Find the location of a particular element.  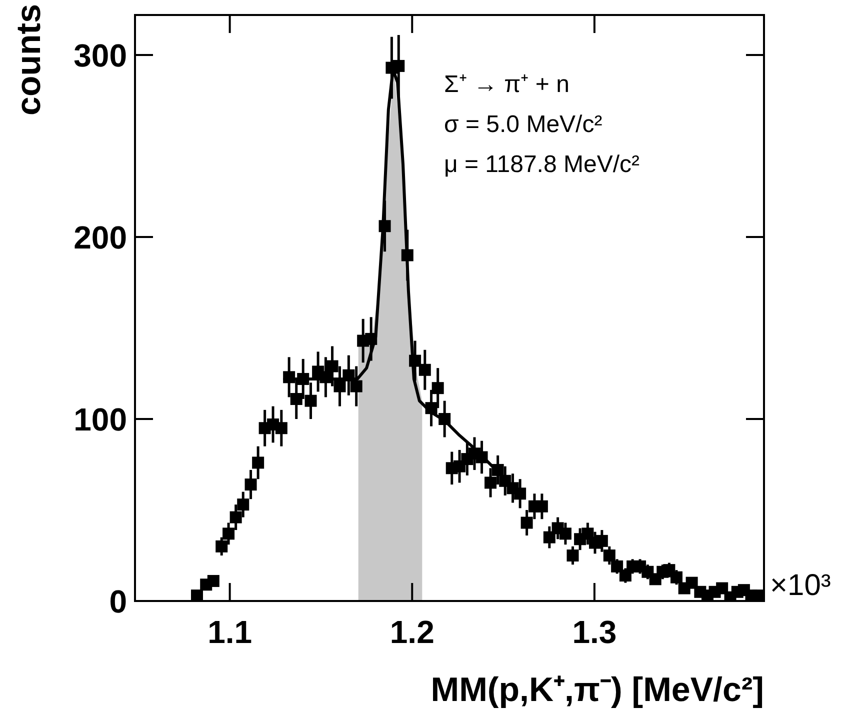

text: ×10³ is located at coordinates (800, 585).